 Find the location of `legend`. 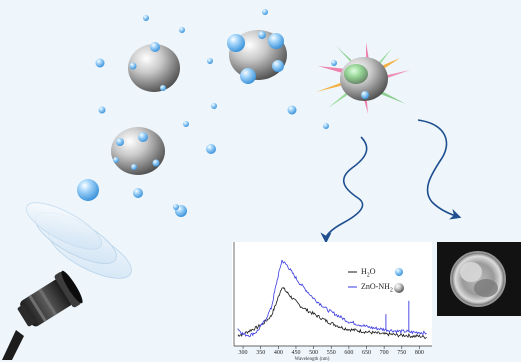

legend is located at coordinates (376, 280).